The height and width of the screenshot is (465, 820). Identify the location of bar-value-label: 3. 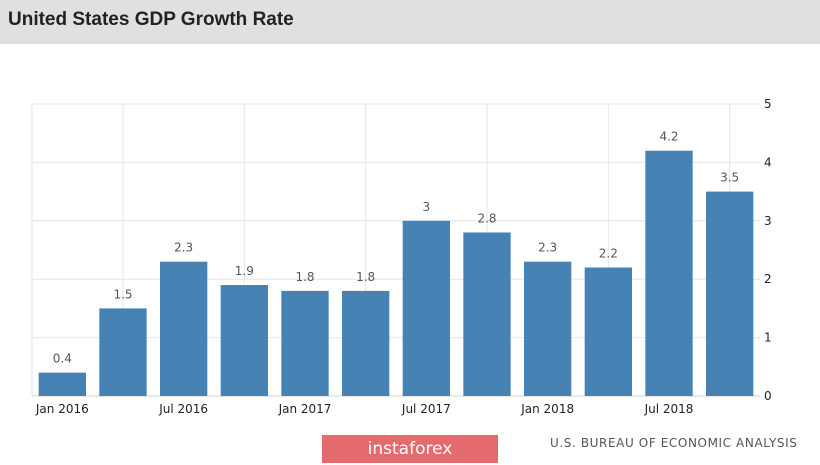
(427, 207).